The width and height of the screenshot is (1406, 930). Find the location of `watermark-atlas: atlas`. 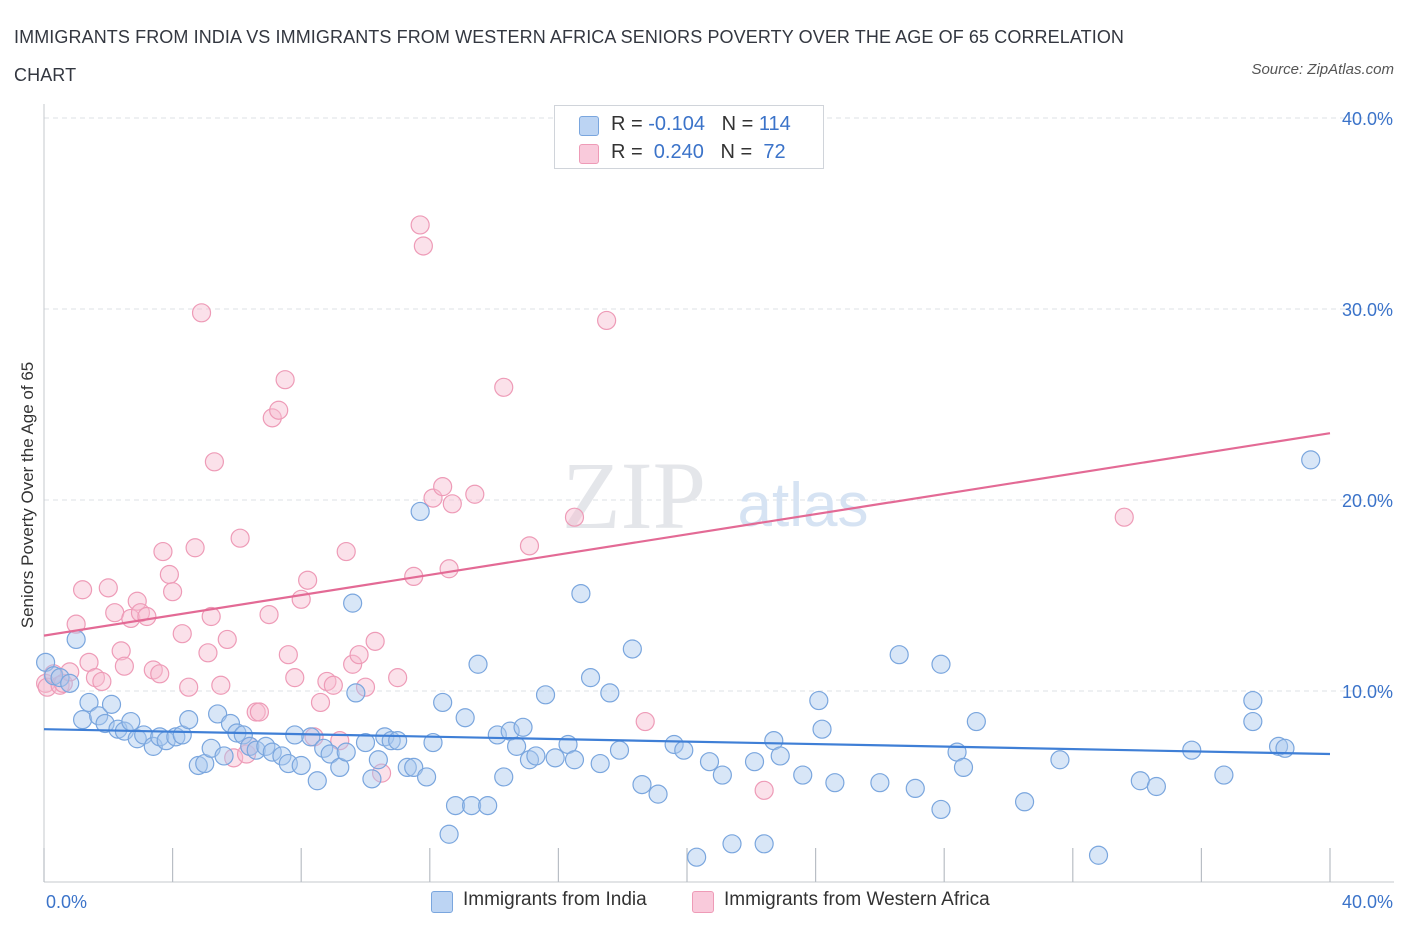

watermark-atlas: atlas is located at coordinates (803, 505).